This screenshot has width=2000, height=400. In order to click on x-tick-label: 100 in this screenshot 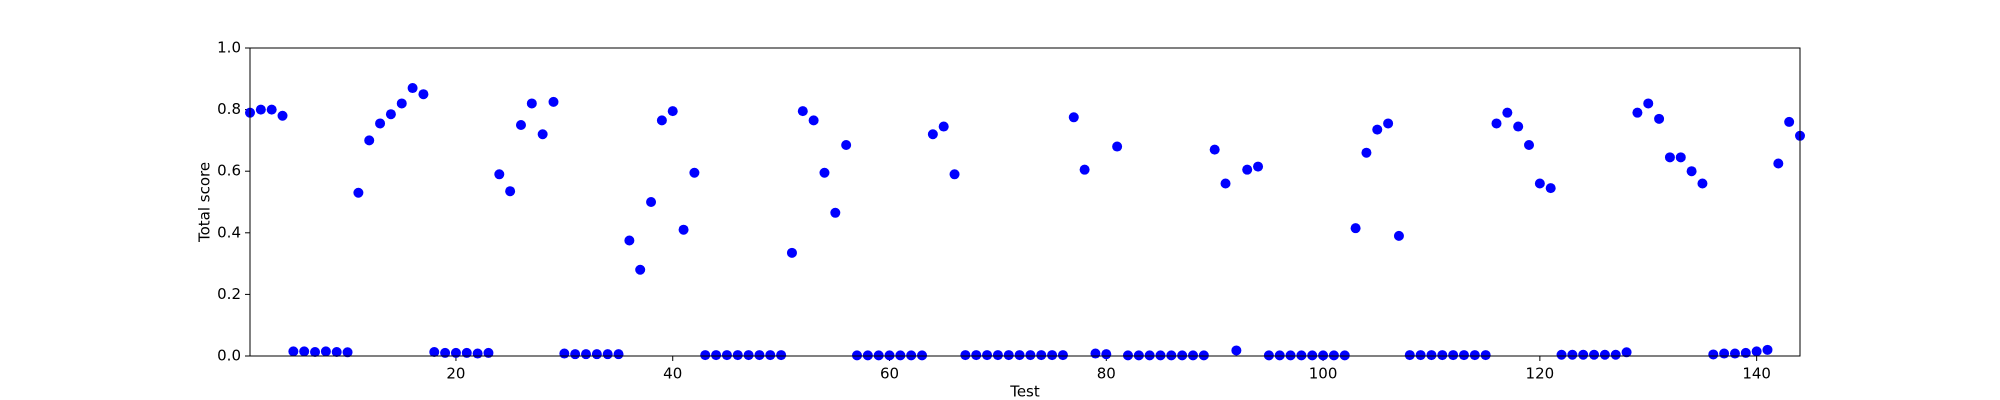, I will do `click(1323, 374)`.